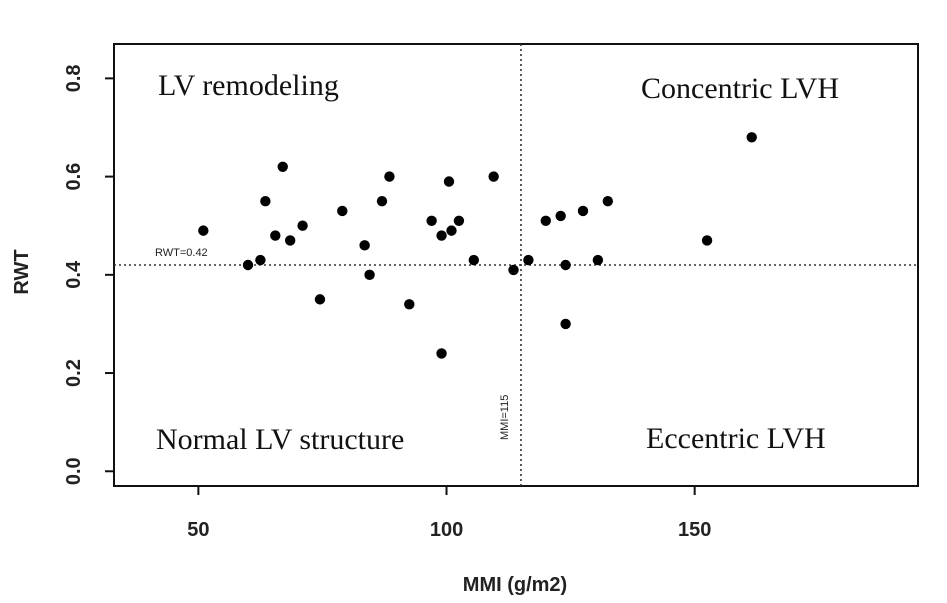 This screenshot has height=603, width=947. I want to click on quadrant-label-bottom-left: Normal LV structure, so click(280, 439).